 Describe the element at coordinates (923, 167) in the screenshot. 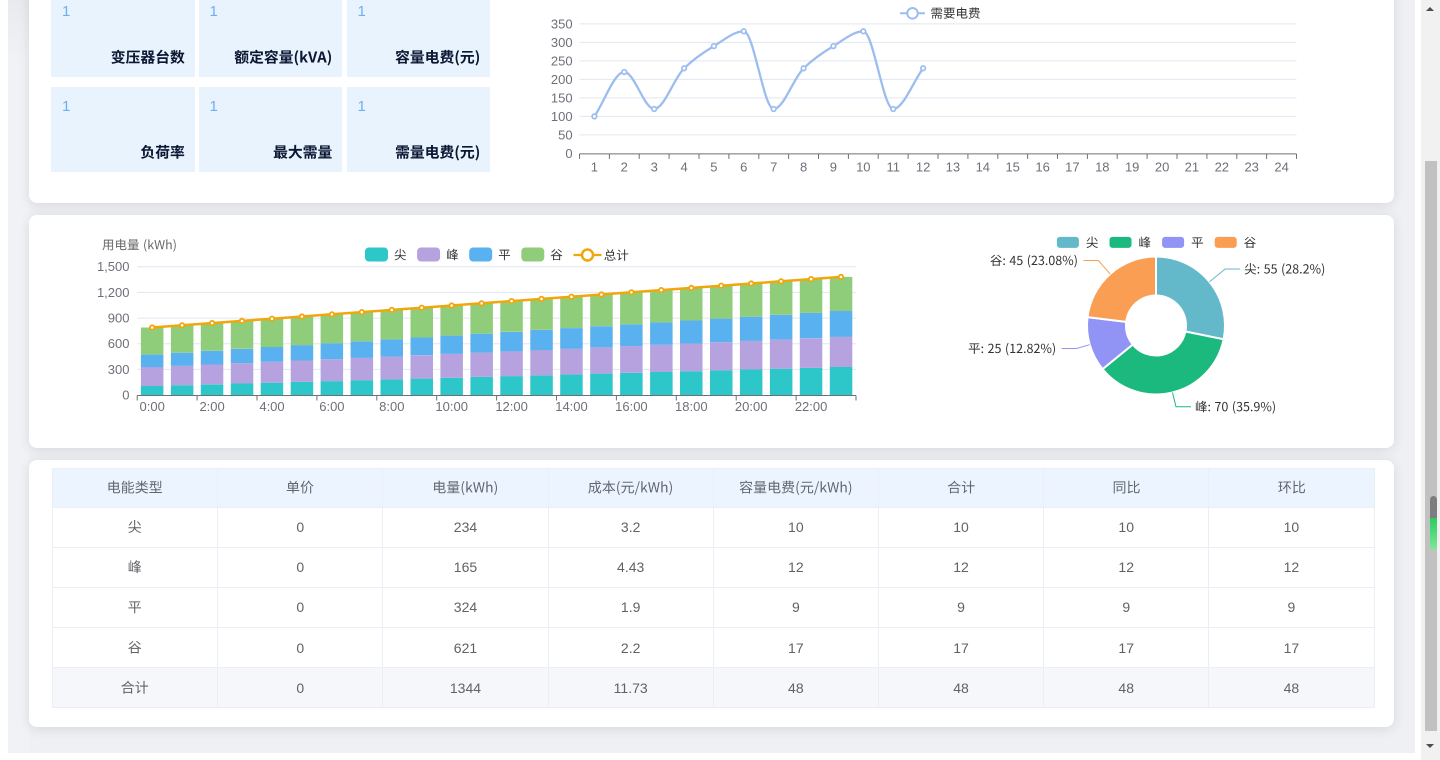

I see `svg-text: 12` at that location.